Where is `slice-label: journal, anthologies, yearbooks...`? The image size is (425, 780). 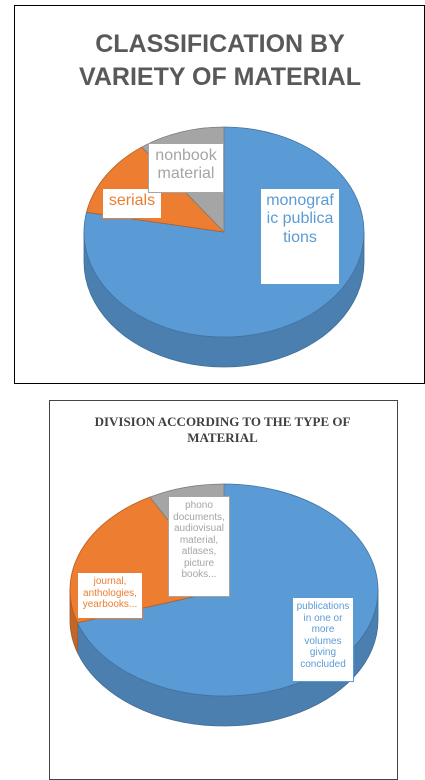
slice-label: journal, anthologies, yearbooks... is located at coordinates (110, 595).